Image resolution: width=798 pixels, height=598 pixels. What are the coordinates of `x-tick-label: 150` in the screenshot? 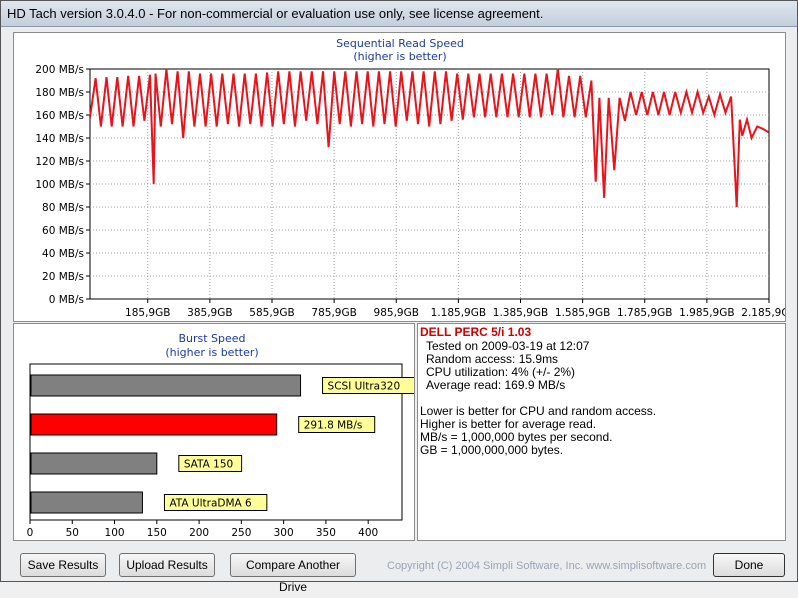 It's located at (157, 533).